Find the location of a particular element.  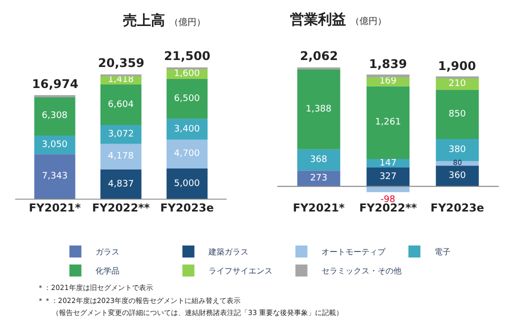

data-label: 4,178 is located at coordinates (121, 157).